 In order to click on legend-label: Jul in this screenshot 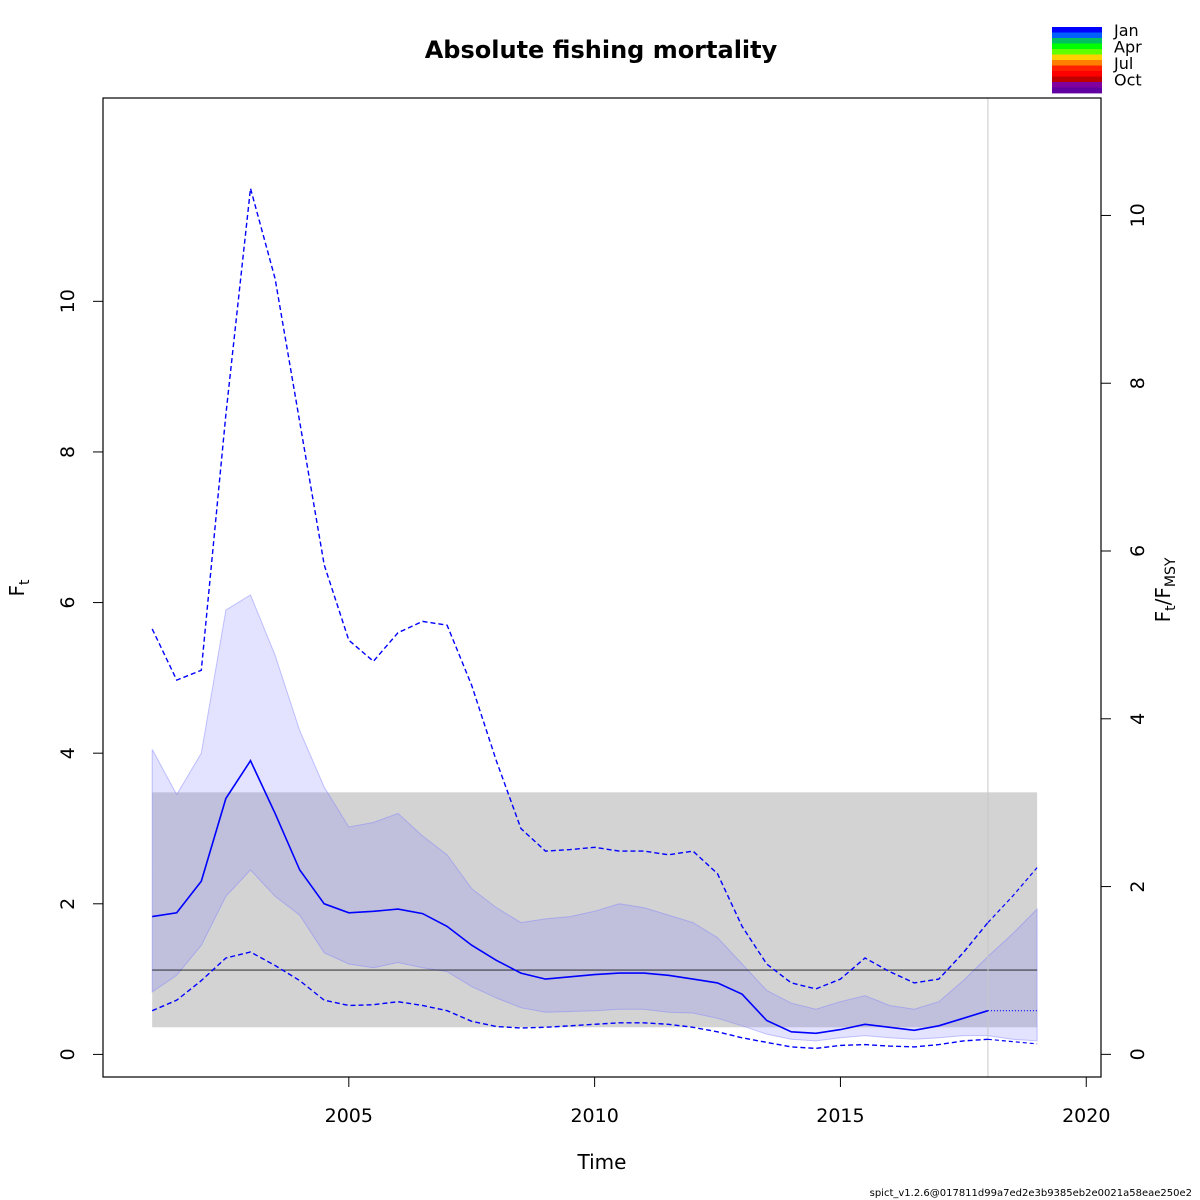, I will do `click(1123, 63)`.